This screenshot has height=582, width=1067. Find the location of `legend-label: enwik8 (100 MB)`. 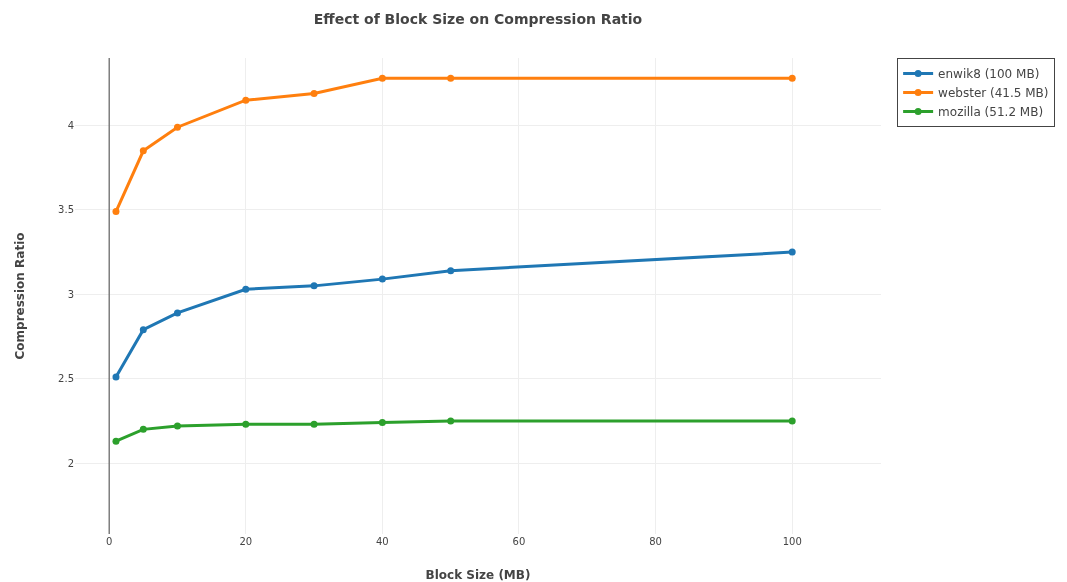

legend-label: enwik8 (100 MB) is located at coordinates (989, 74).